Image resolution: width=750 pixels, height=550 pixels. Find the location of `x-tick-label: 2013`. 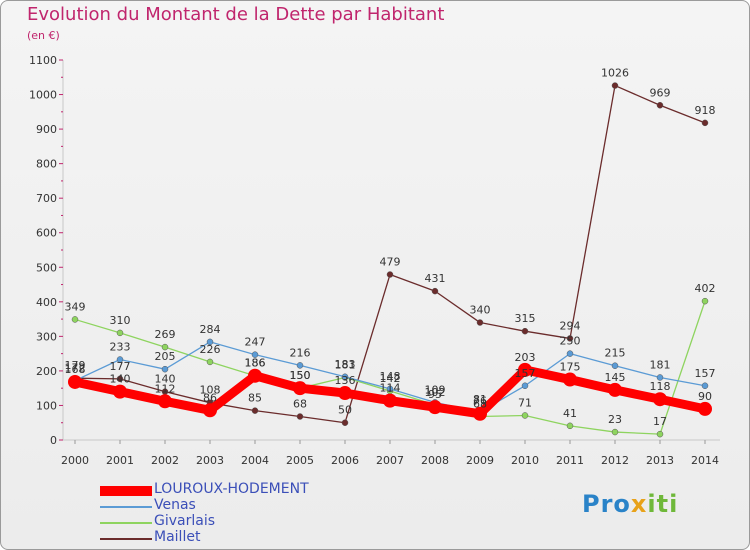

x-tick-label: 2013 is located at coordinates (660, 460).